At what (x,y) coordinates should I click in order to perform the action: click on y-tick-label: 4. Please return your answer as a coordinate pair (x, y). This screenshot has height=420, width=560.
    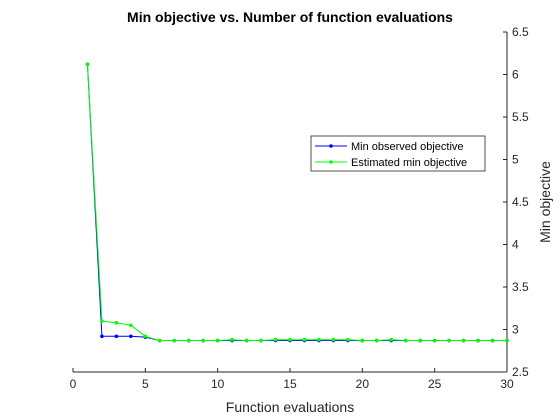
    Looking at the image, I should click on (515, 245).